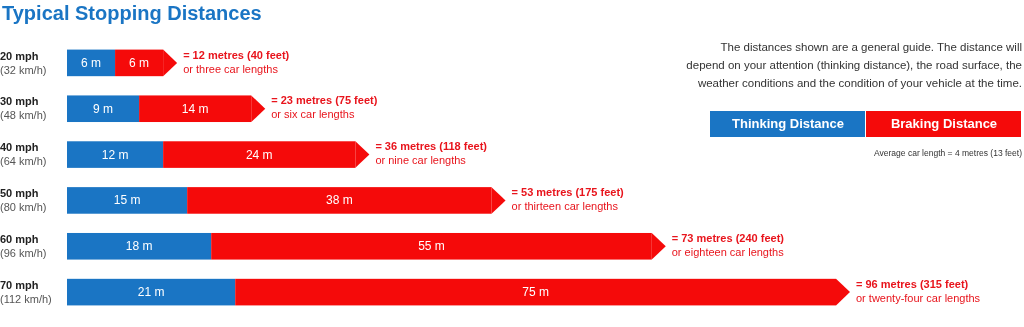  Describe the element at coordinates (535, 292) in the screenshot. I see `data-label: 75 m` at that location.